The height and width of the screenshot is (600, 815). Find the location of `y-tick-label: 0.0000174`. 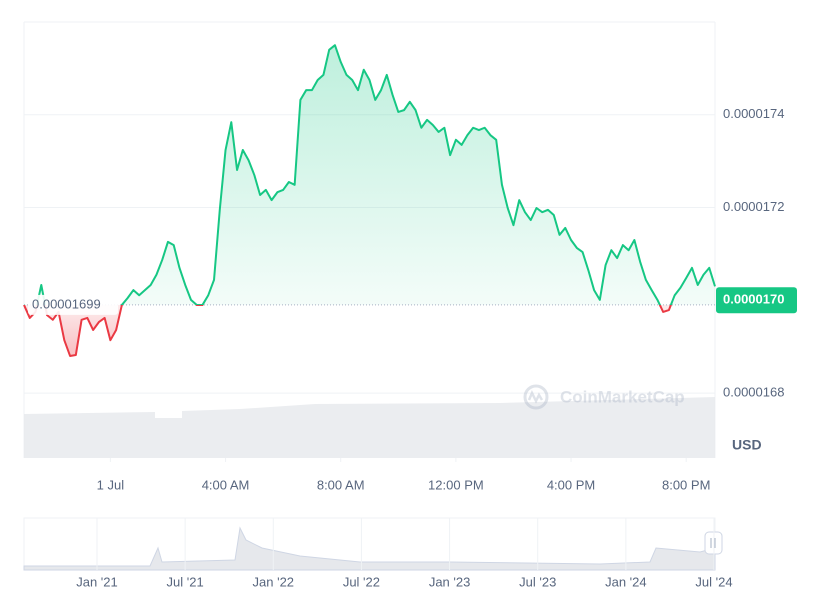

y-tick-label: 0.0000174 is located at coordinates (753, 113).